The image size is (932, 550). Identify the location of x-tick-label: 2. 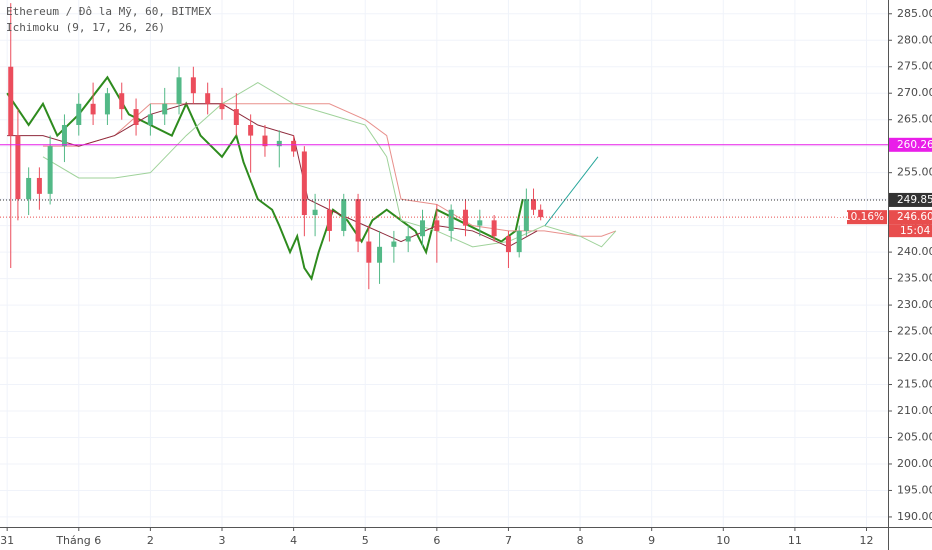
(150, 540).